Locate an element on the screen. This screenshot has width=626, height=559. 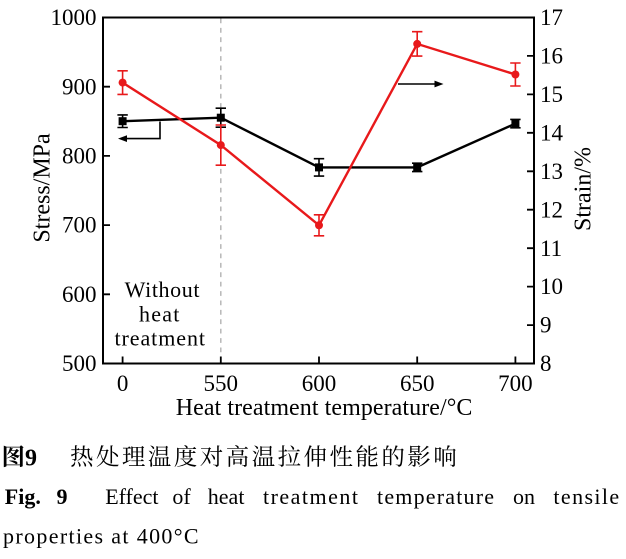
svg-text: 15 is located at coordinates (551, 94).